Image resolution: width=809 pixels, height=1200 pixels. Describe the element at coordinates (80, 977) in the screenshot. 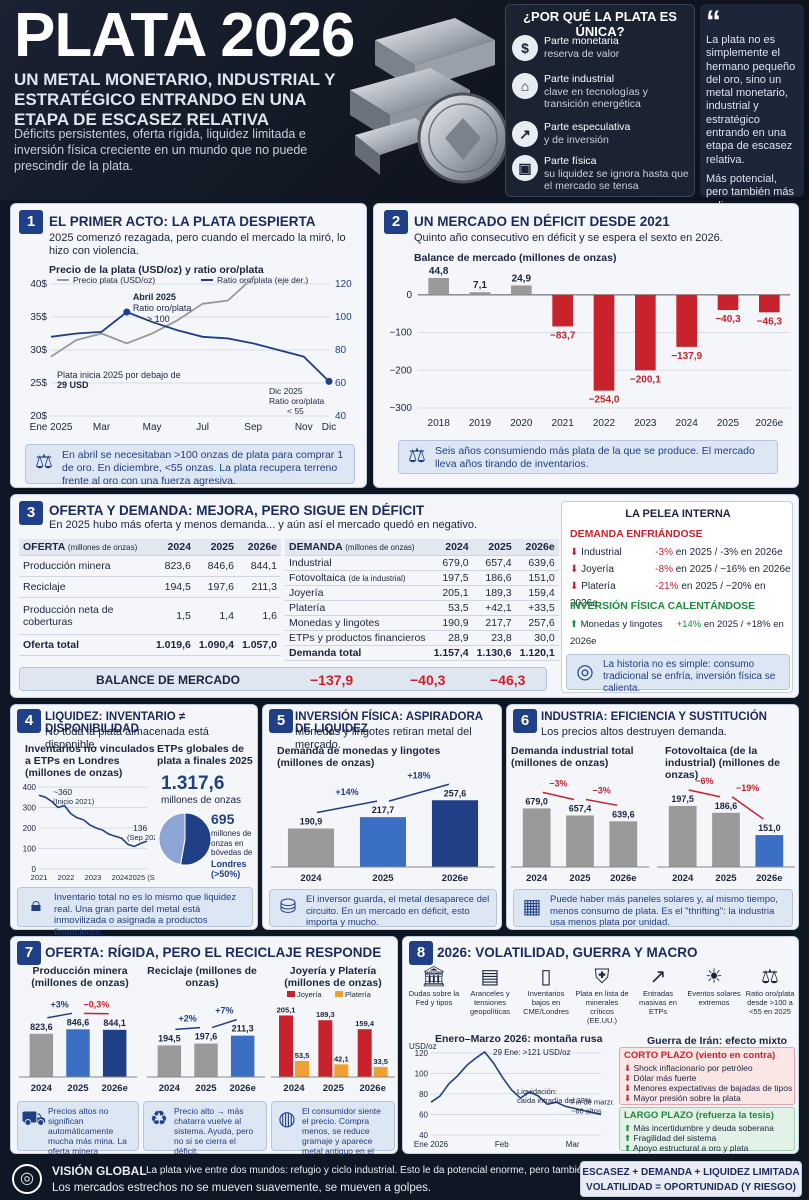

I see `chart-title: Producción minera (millones de onzas)` at that location.